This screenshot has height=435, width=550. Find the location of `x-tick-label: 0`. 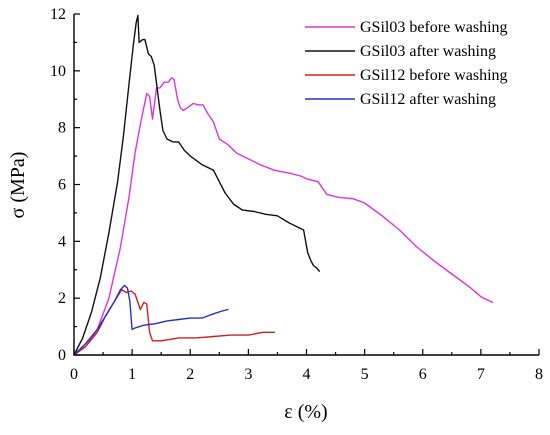

x-tick-label: 0 is located at coordinates (74, 374).